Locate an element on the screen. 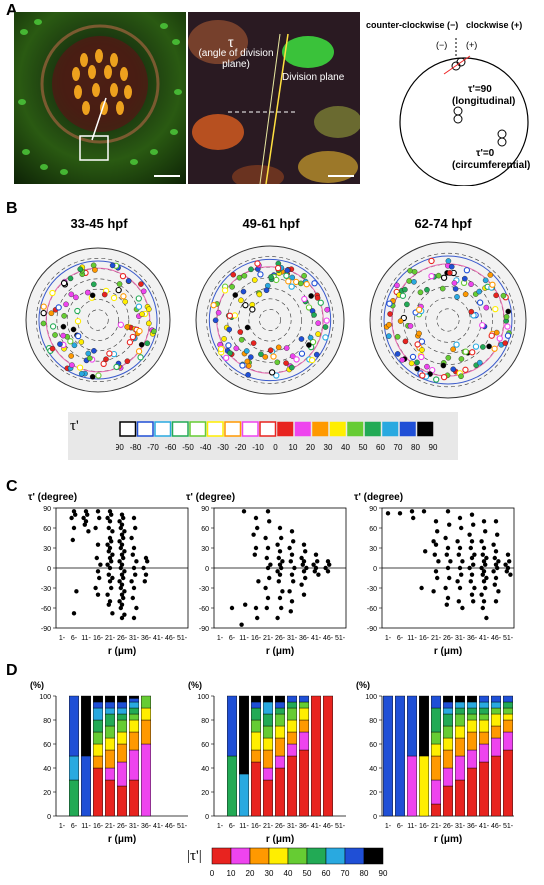  legend-b-label-5: -40 is located at coordinates (206, 447).